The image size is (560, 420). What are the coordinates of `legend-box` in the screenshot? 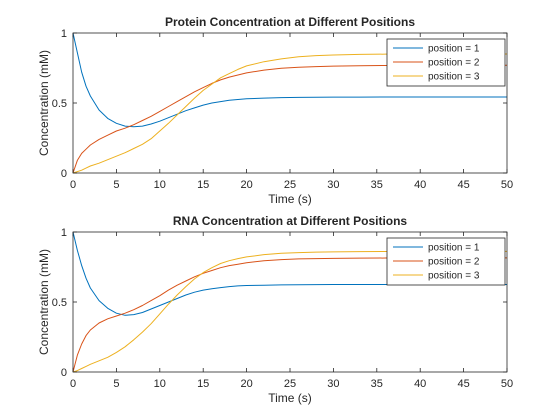 It's located at (446, 62).